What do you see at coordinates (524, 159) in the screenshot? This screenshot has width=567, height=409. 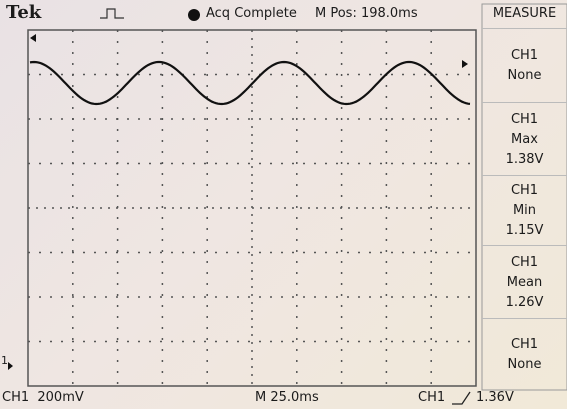 I see `measure-value: 1.38V` at bounding box center [524, 159].